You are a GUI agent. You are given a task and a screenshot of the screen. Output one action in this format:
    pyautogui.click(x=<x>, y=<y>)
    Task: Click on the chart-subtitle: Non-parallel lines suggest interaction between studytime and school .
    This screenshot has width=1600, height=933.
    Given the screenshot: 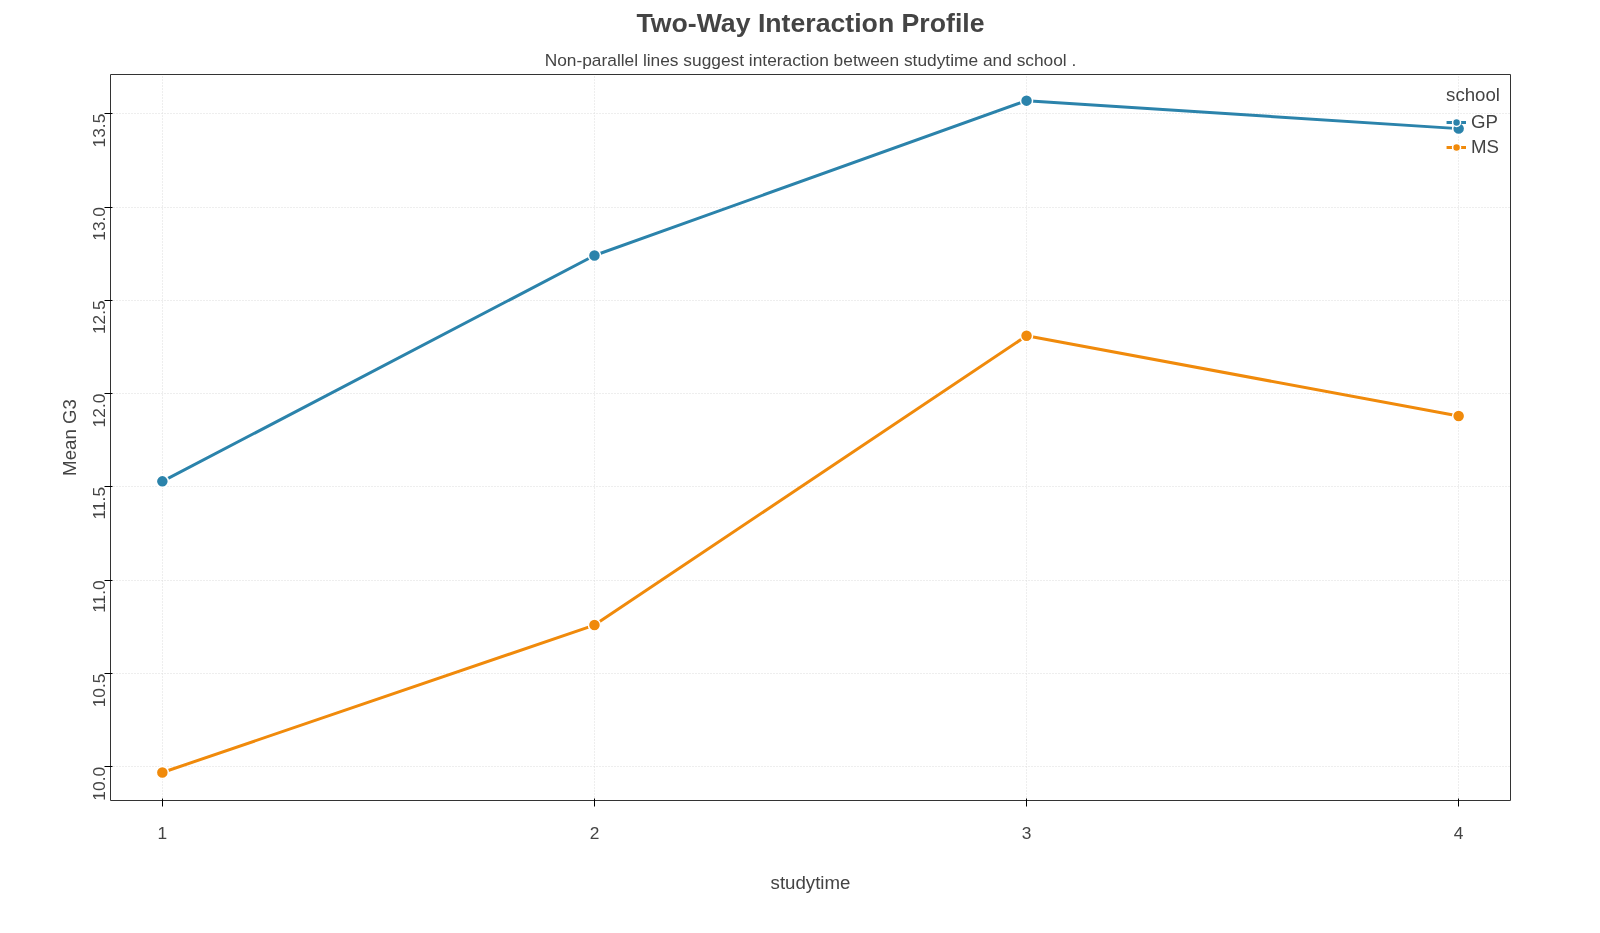 What is the action you would take?
    pyautogui.click(x=810, y=59)
    